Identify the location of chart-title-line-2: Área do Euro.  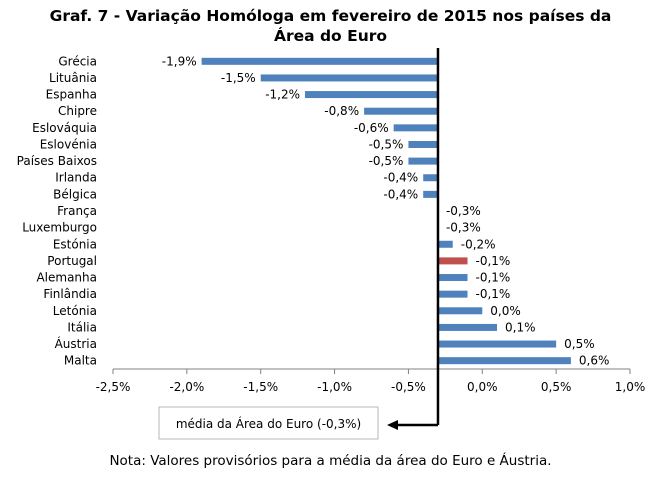
(330, 36).